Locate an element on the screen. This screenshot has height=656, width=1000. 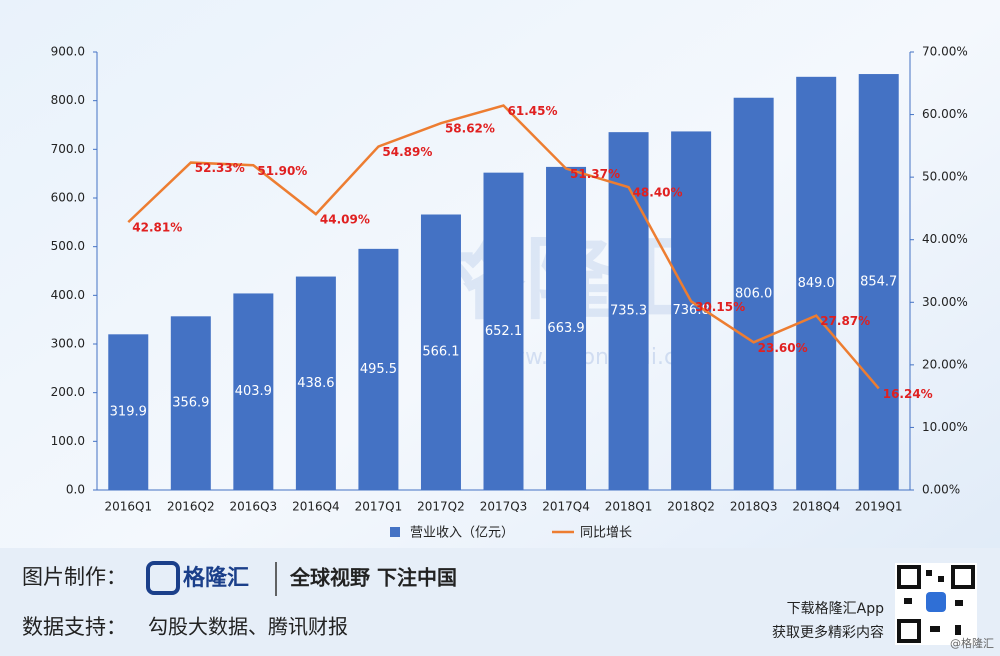
footer-slogan: 全球视野 下注中国 is located at coordinates (373, 578).